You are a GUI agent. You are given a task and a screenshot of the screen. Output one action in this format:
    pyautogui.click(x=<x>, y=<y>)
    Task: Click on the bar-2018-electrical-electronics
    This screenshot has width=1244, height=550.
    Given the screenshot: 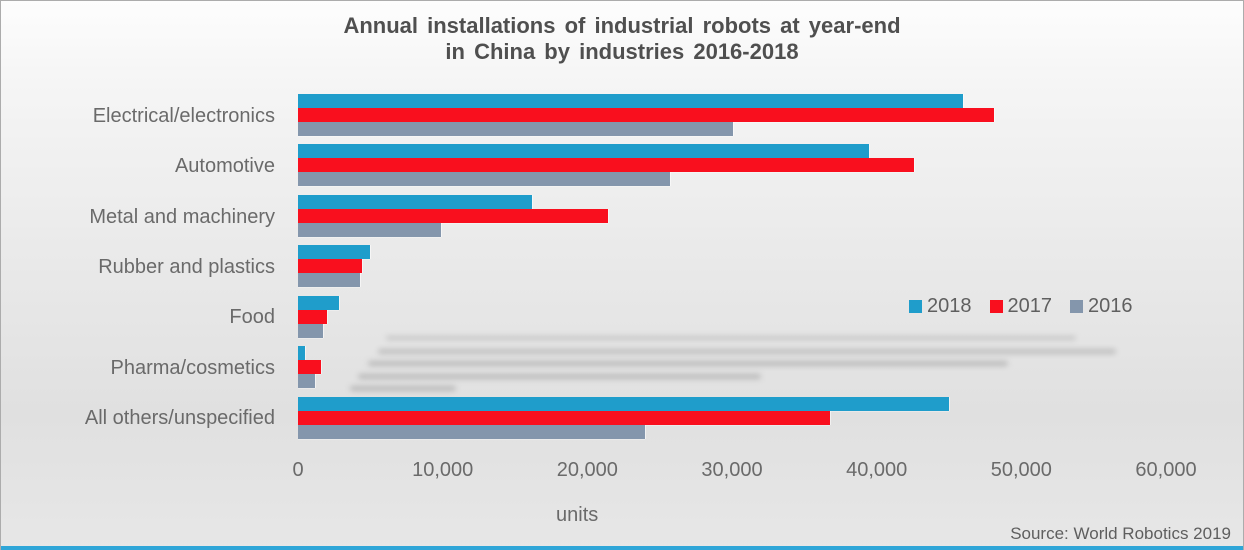 What is the action you would take?
    pyautogui.click(x=631, y=101)
    